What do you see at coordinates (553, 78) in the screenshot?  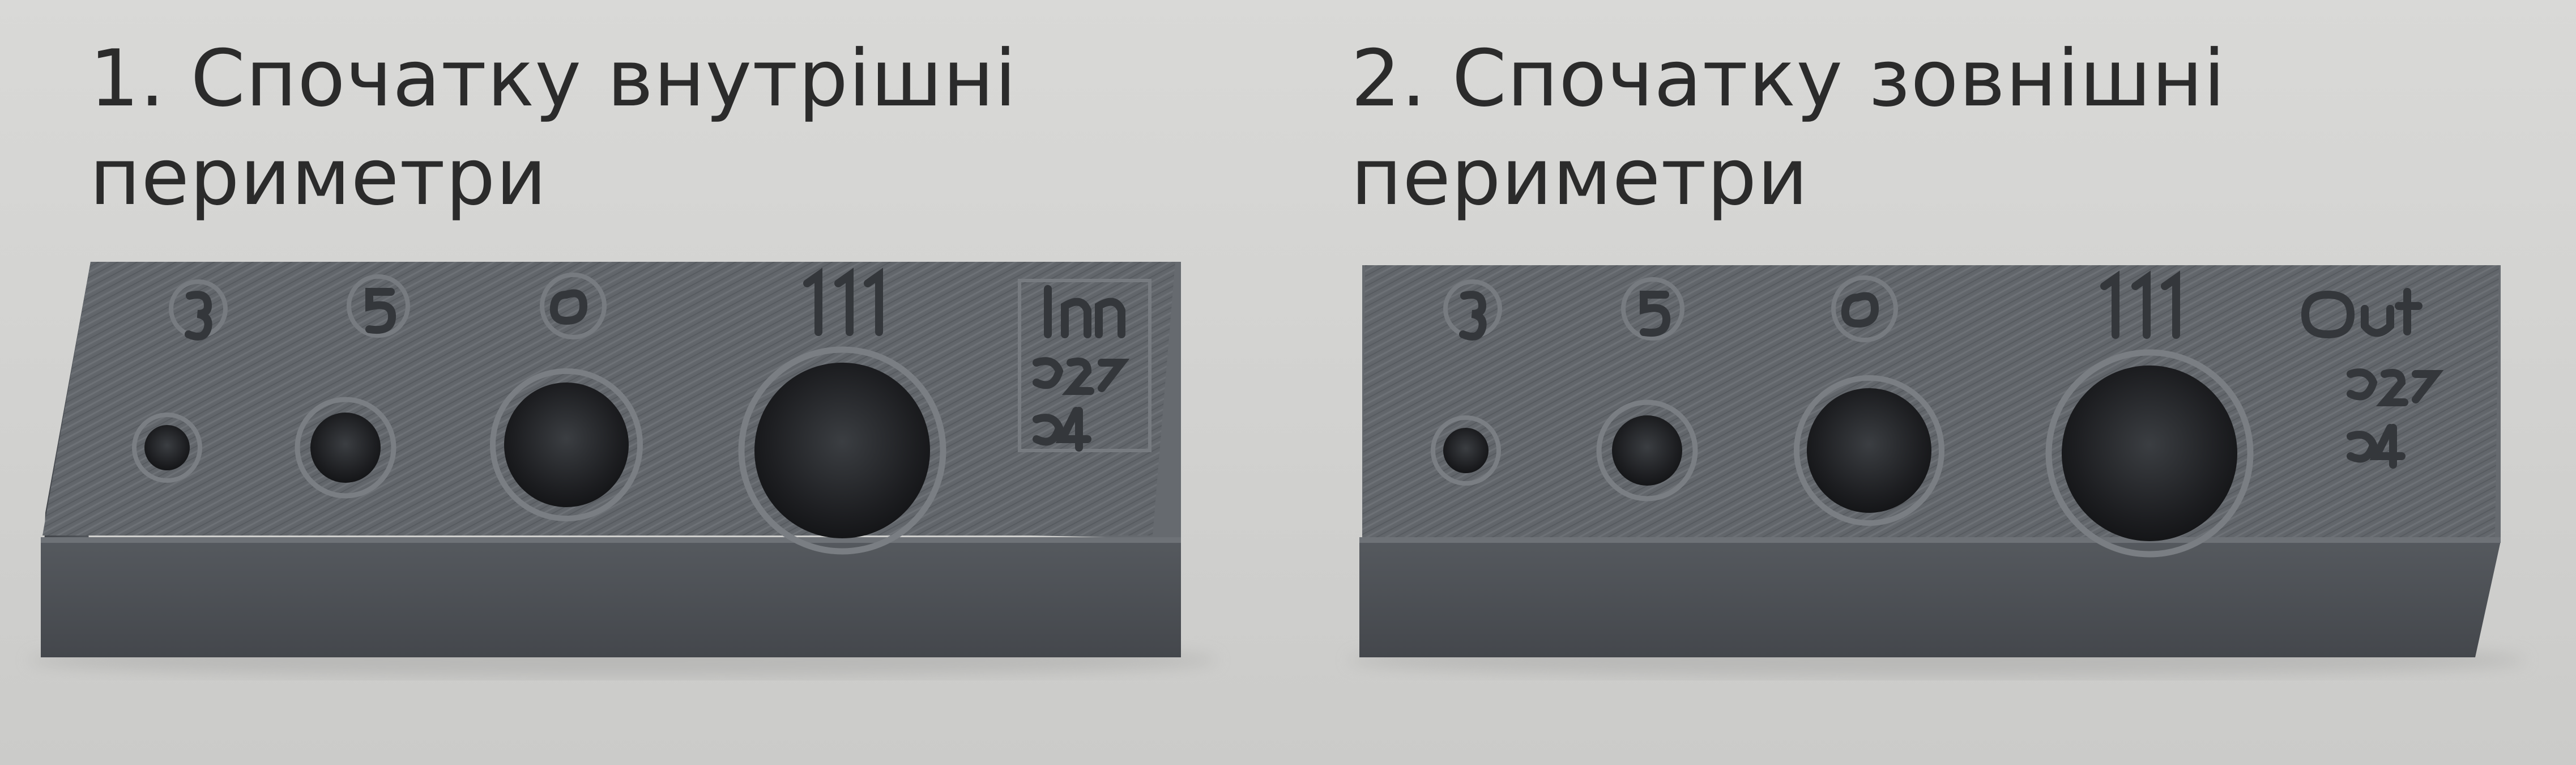 I see `caption-line-1: 1. Спочатку внутрішні` at bounding box center [553, 78].